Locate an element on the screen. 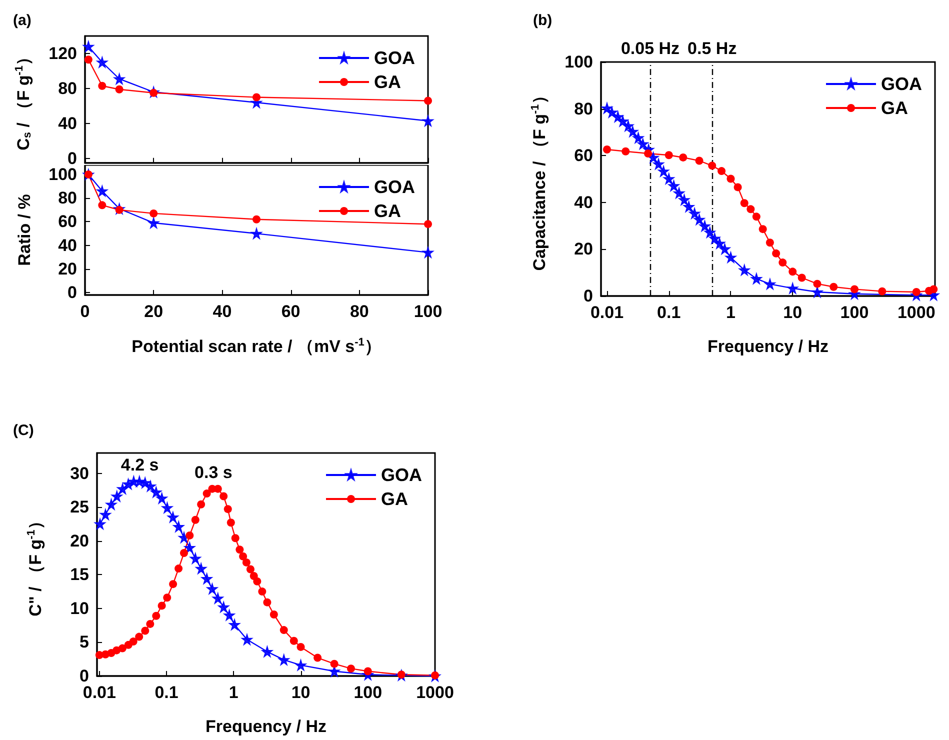 The width and height of the screenshot is (949, 740). y-tick-label: 15 is located at coordinates (79, 574).